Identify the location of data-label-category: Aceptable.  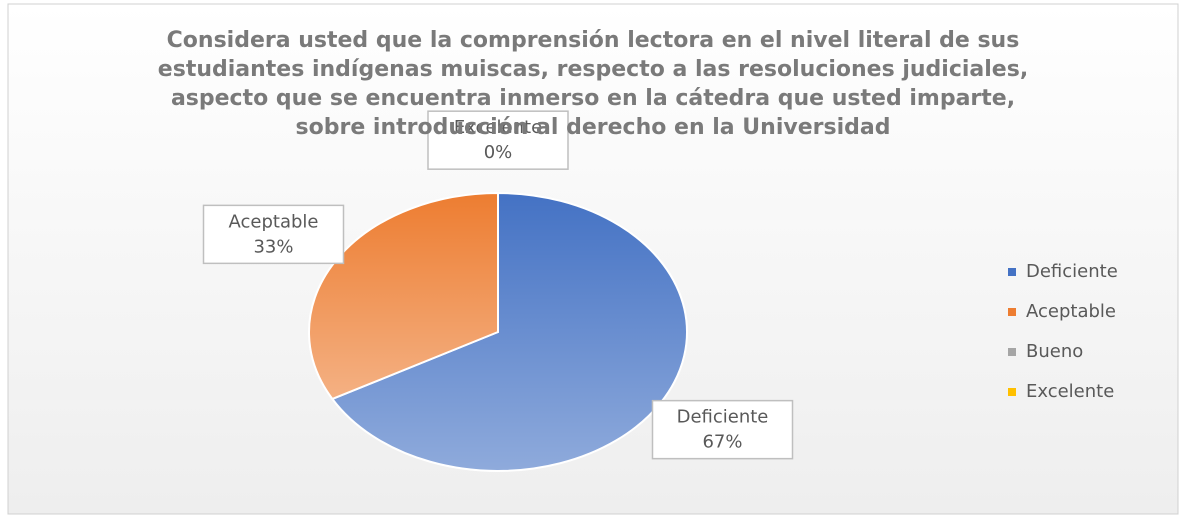
(274, 221).